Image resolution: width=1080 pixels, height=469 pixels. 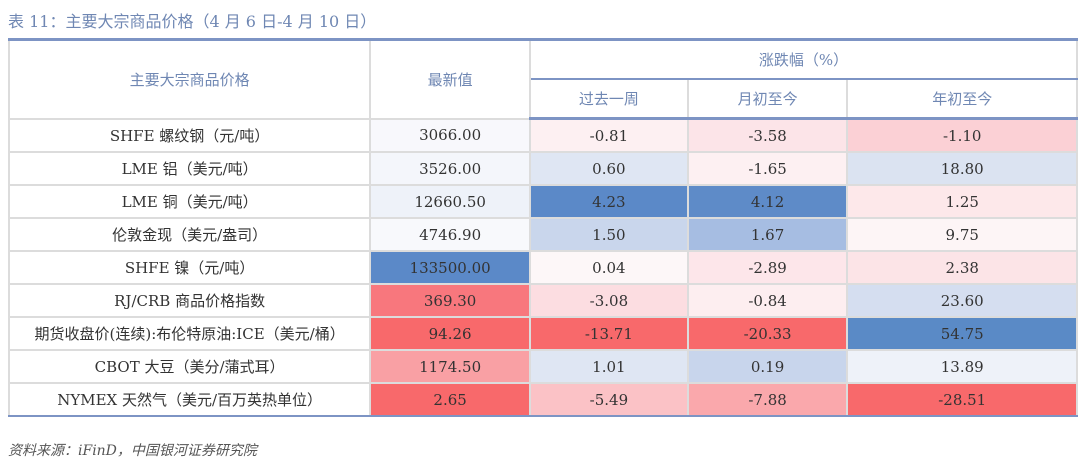 I want to click on cell-name: NYMEX 天然气（美元/百万英热单位）, so click(x=189, y=399).